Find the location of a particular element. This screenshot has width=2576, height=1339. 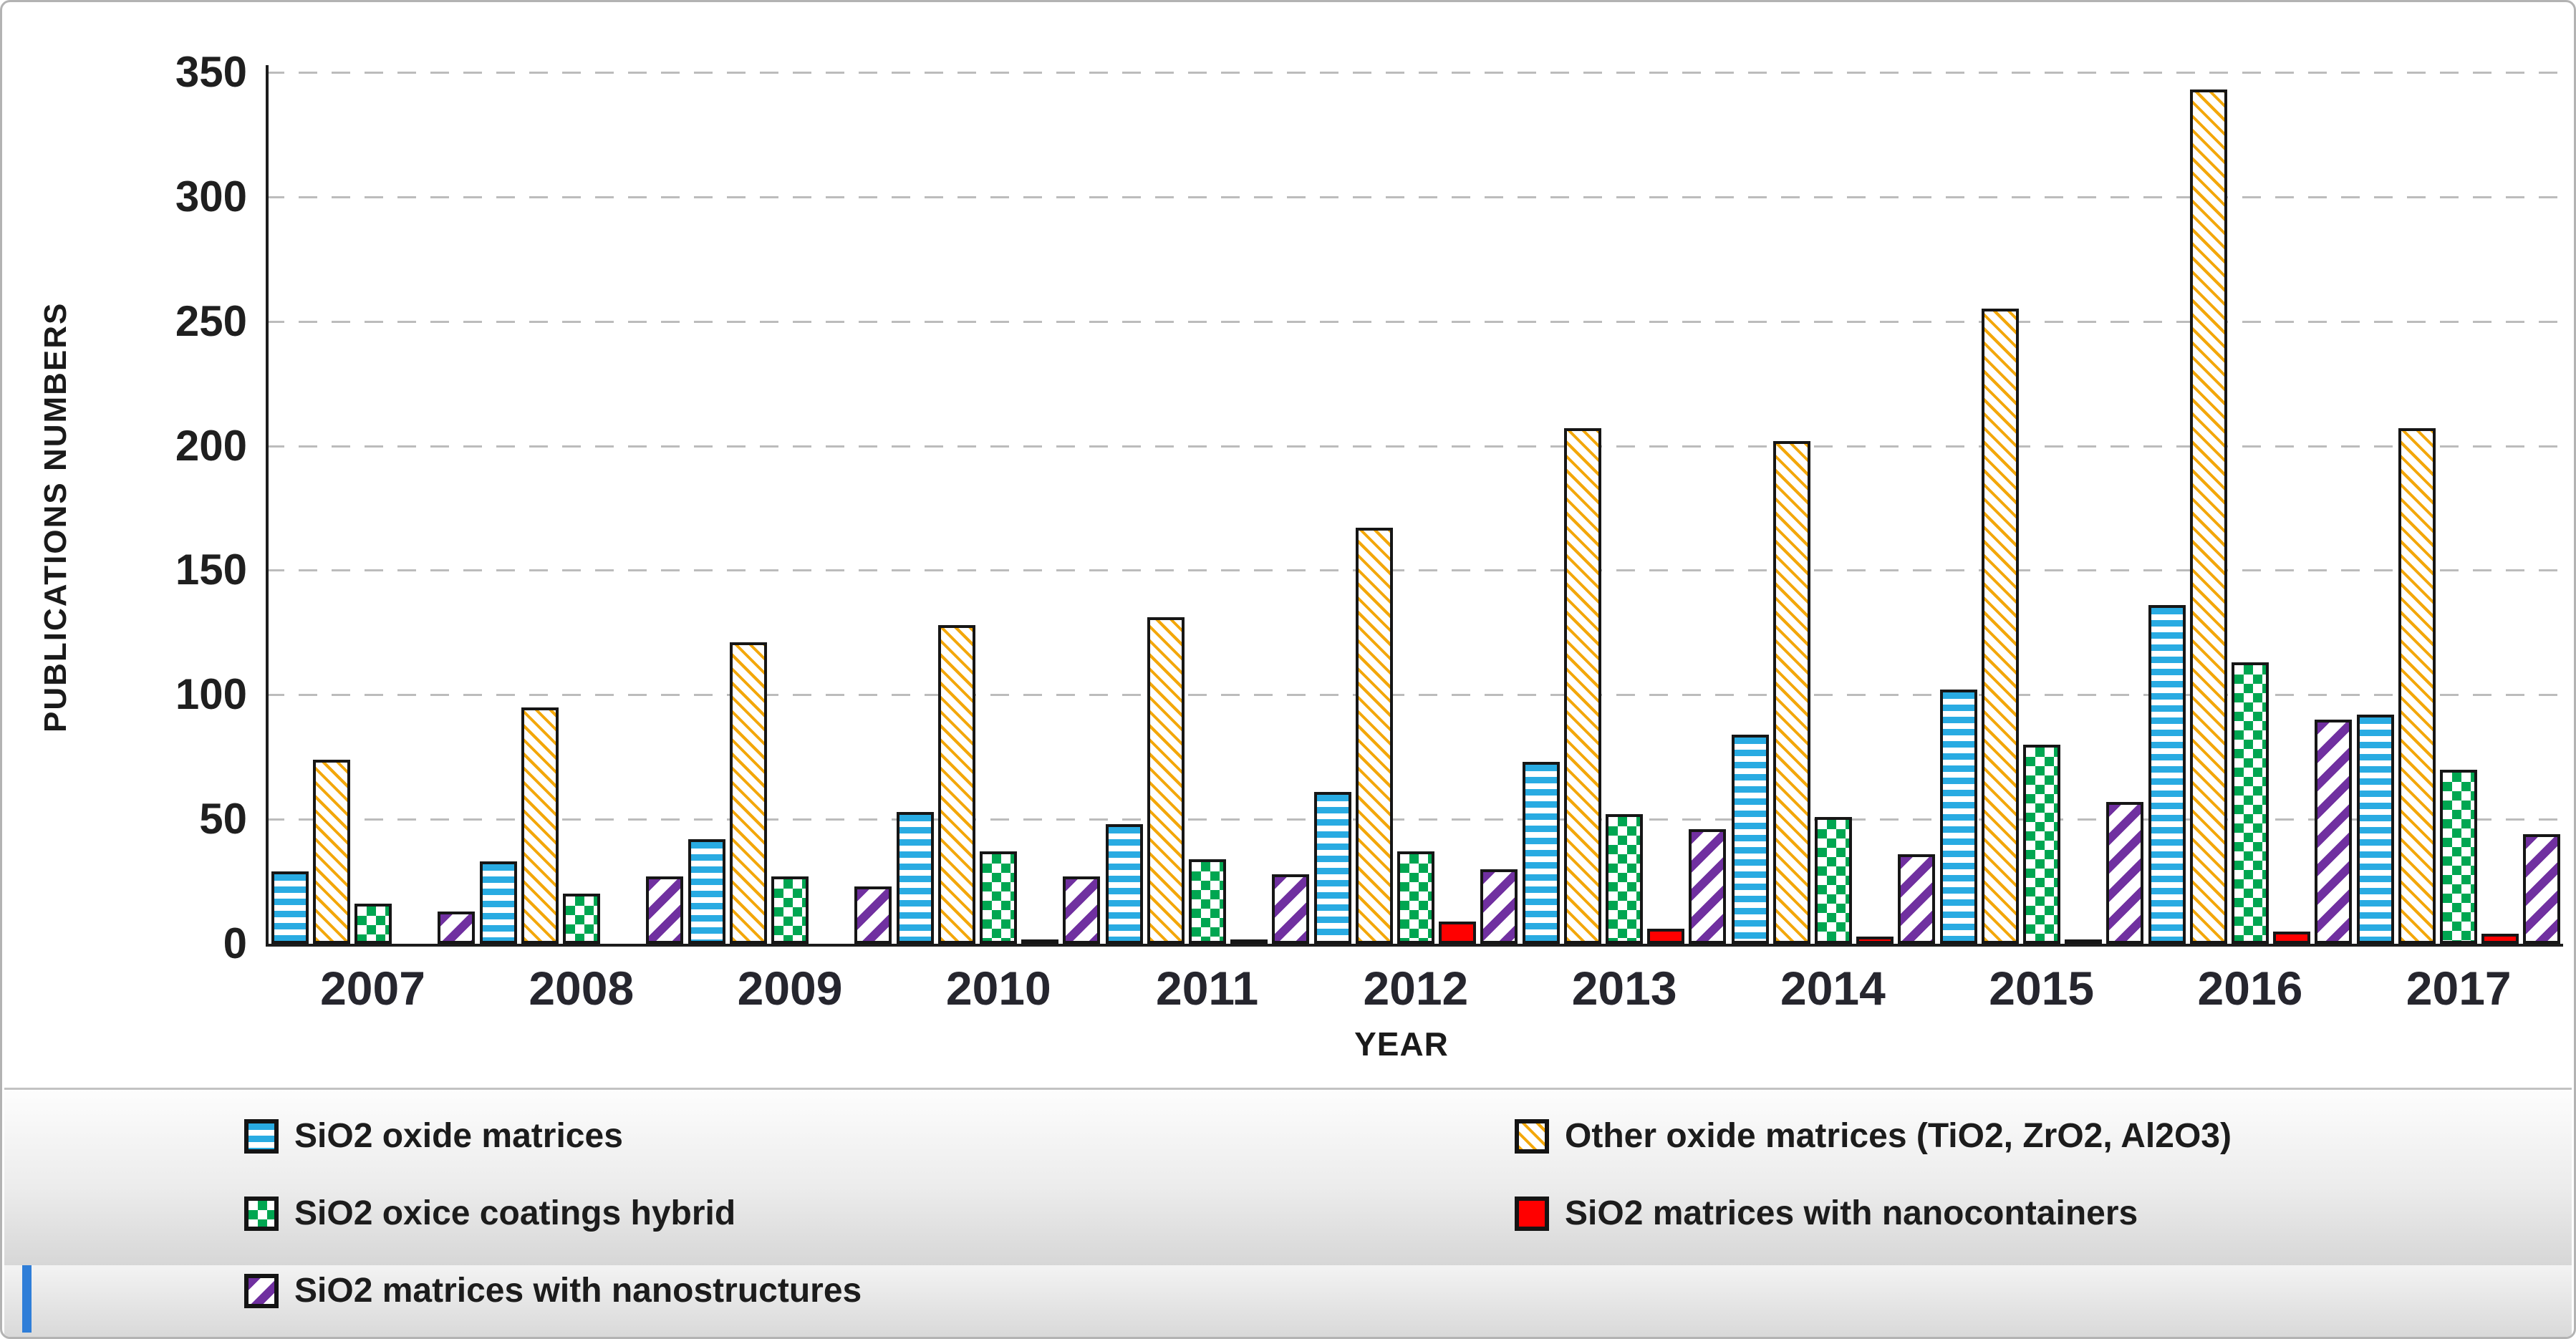

legend-background-lower is located at coordinates (1288, 1301).